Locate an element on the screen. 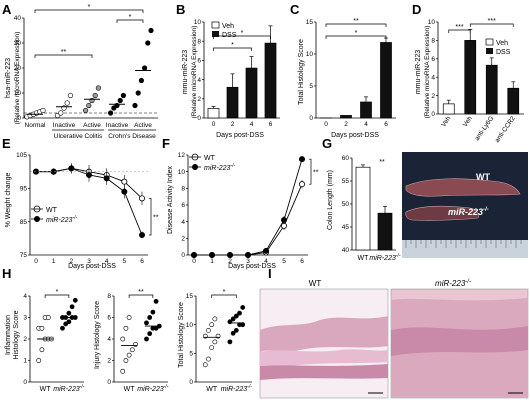 The image size is (530, 402). g-x-tick-label-ko: miR-223-/- is located at coordinates (385, 257).